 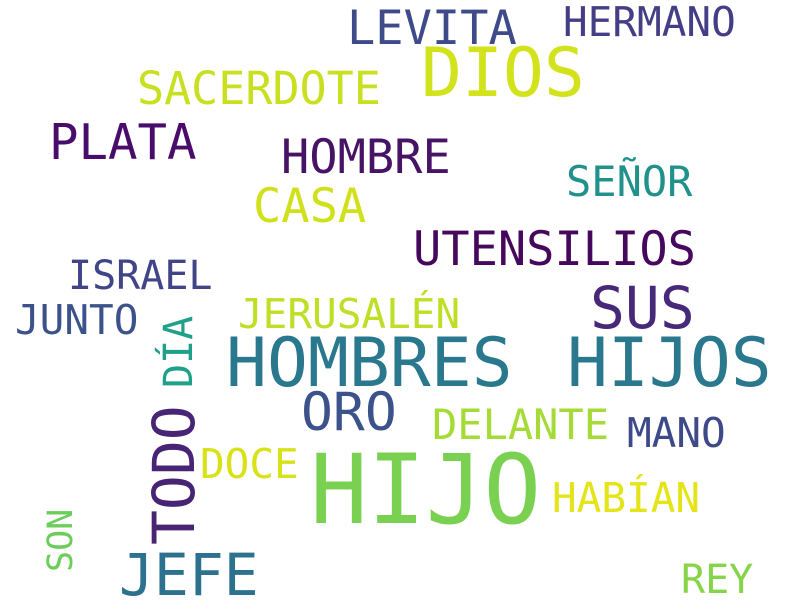 I want to click on word-jefe: JEFE, so click(x=189, y=575).